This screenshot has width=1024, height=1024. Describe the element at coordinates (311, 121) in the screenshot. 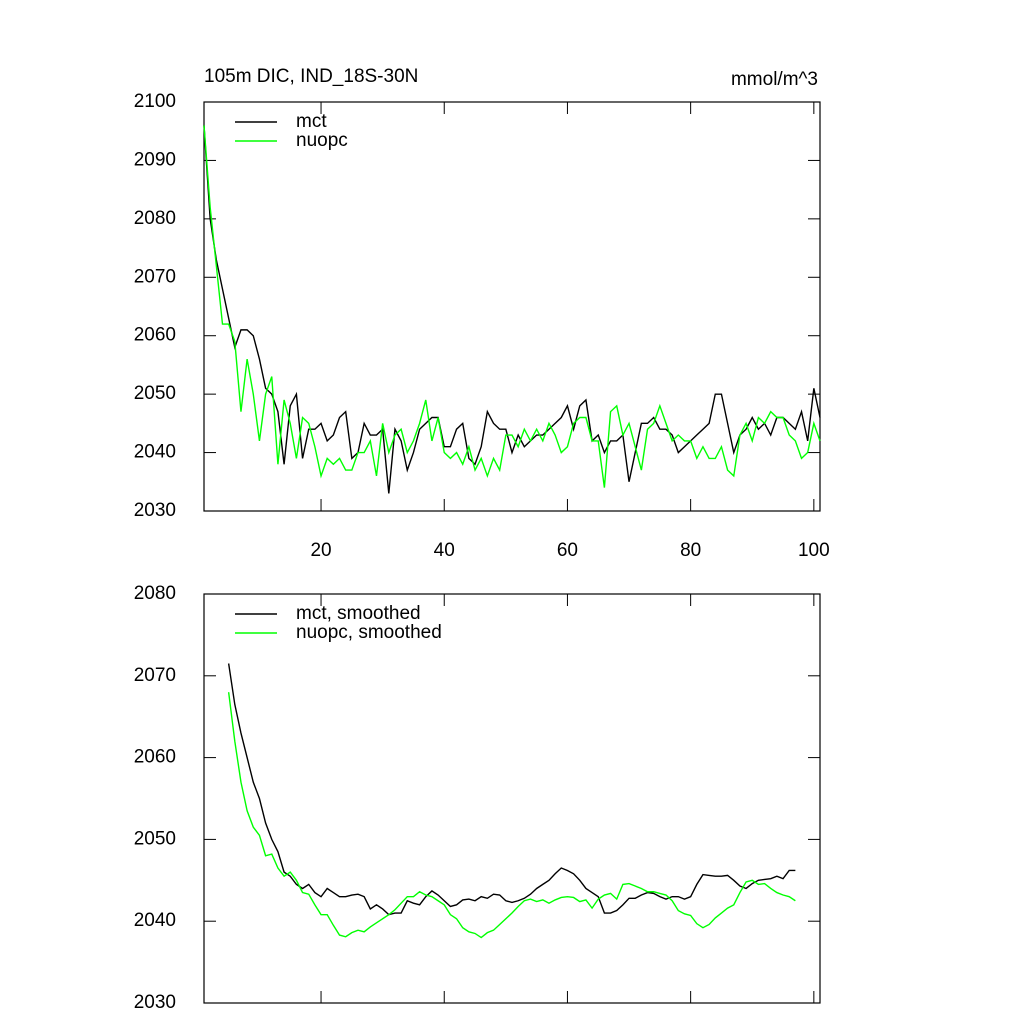

I see `legend-label: mct` at that location.